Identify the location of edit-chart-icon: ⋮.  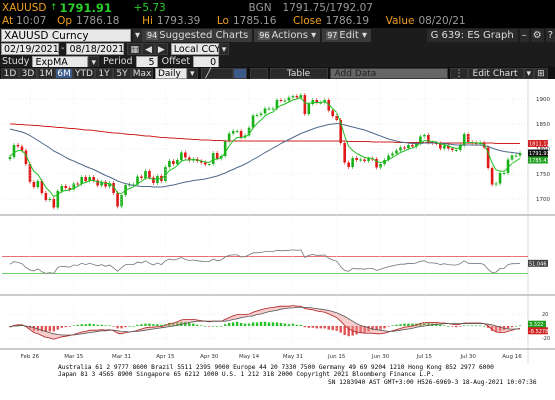
(458, 73).